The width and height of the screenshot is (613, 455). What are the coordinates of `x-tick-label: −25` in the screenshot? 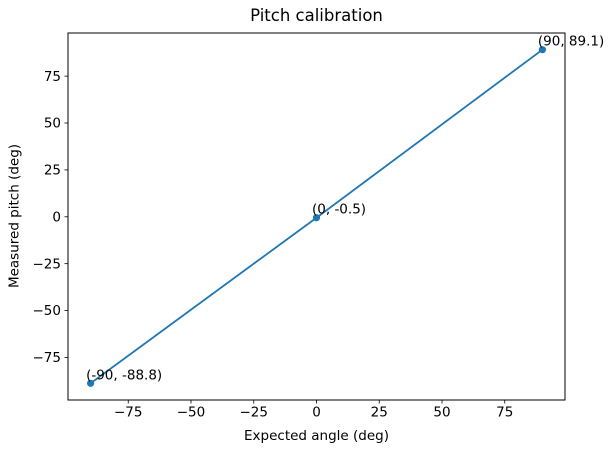 It's located at (253, 413).